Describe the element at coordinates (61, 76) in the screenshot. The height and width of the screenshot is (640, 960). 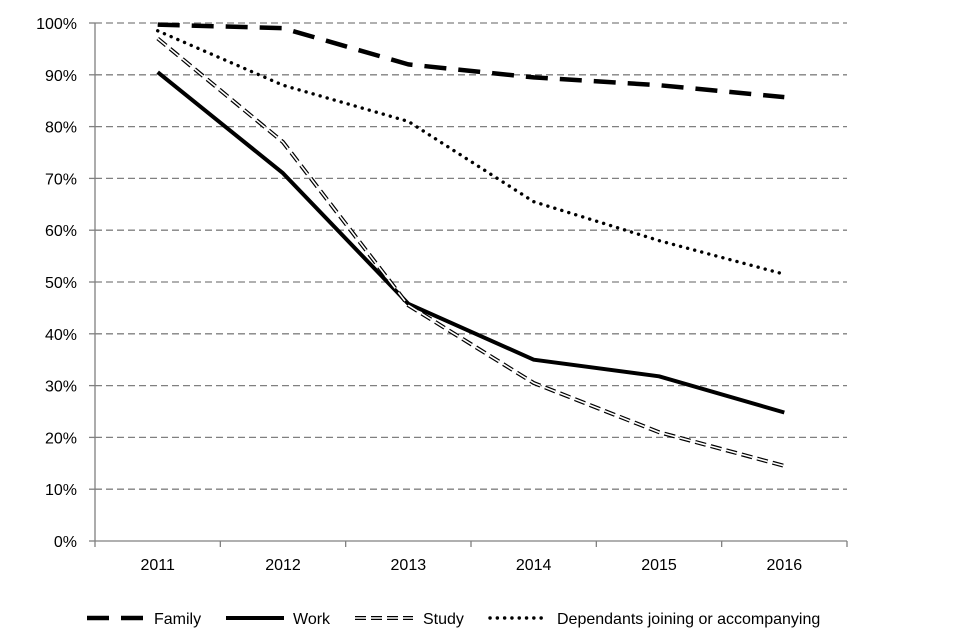
I see `y-tick-label: 90%` at that location.